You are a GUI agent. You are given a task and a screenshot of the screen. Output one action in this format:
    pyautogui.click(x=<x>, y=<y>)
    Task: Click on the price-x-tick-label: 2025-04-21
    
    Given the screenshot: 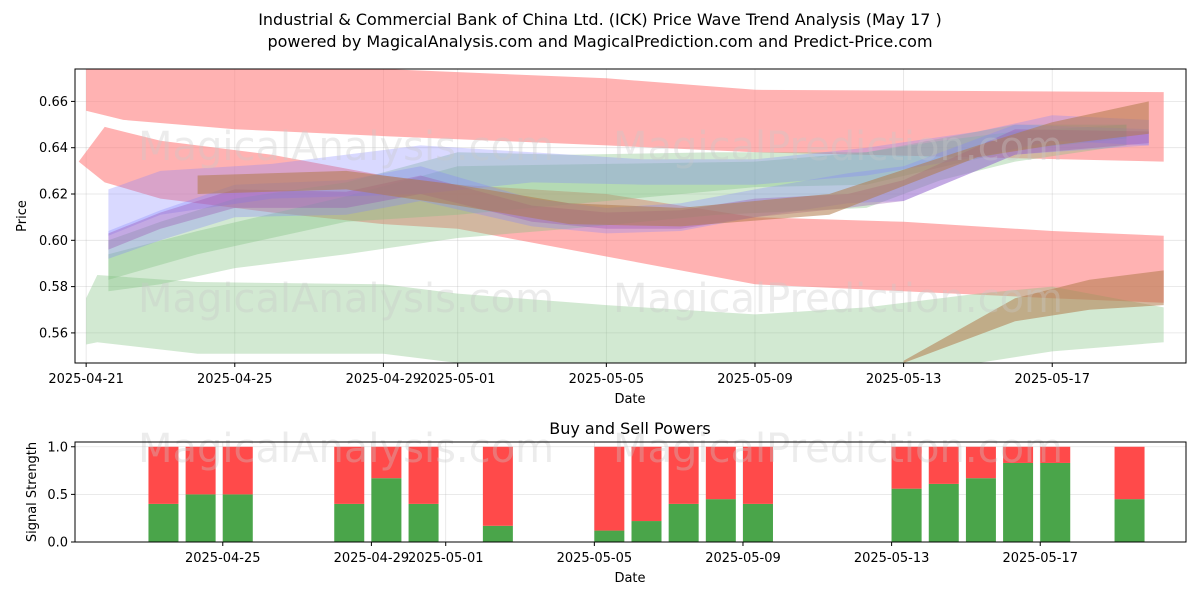 What is the action you would take?
    pyautogui.click(x=86, y=379)
    